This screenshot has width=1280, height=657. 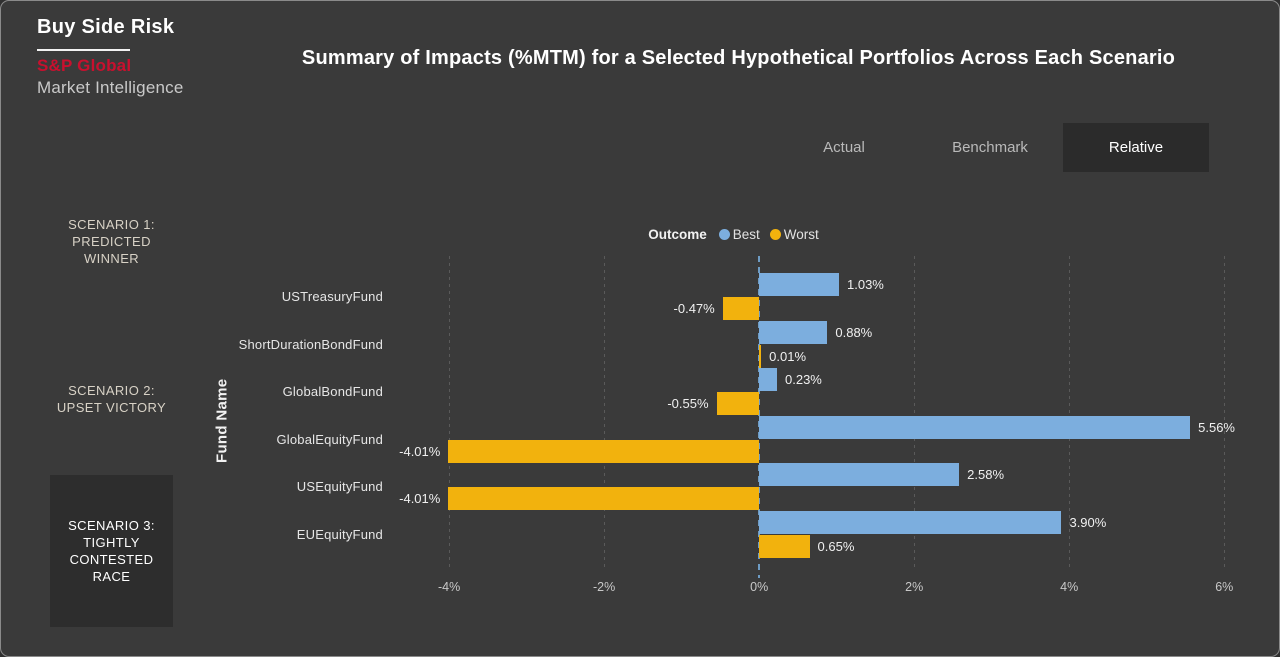 I want to click on legend-item-best: Best, so click(x=739, y=234).